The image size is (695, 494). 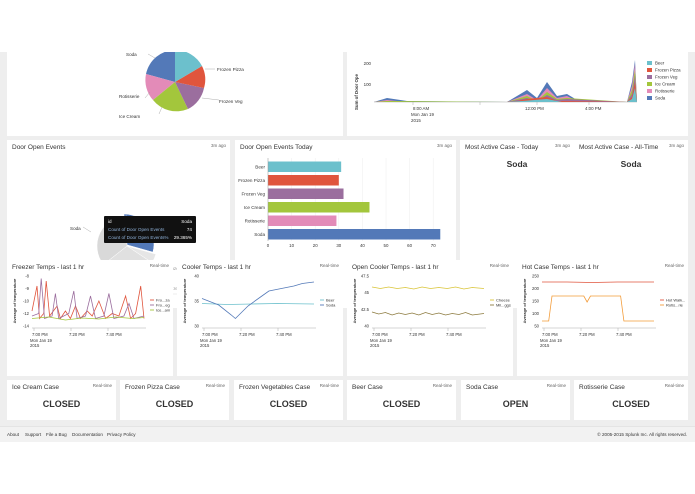 I want to click on bar-category-label: Frozen Veg, so click(x=254, y=193).